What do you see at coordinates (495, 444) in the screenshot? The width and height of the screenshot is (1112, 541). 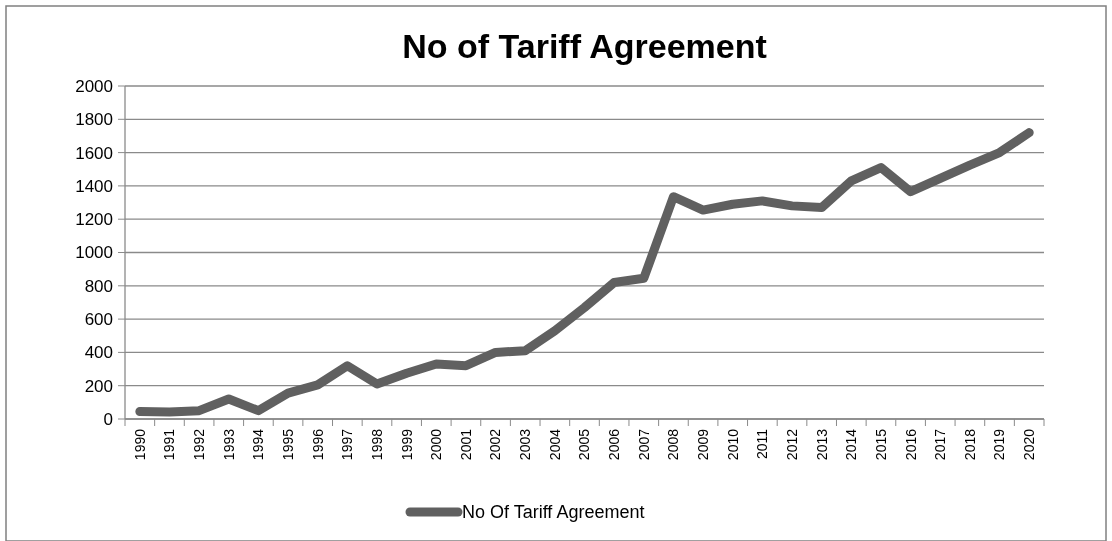 I see `x-tick-label: 2002` at bounding box center [495, 444].